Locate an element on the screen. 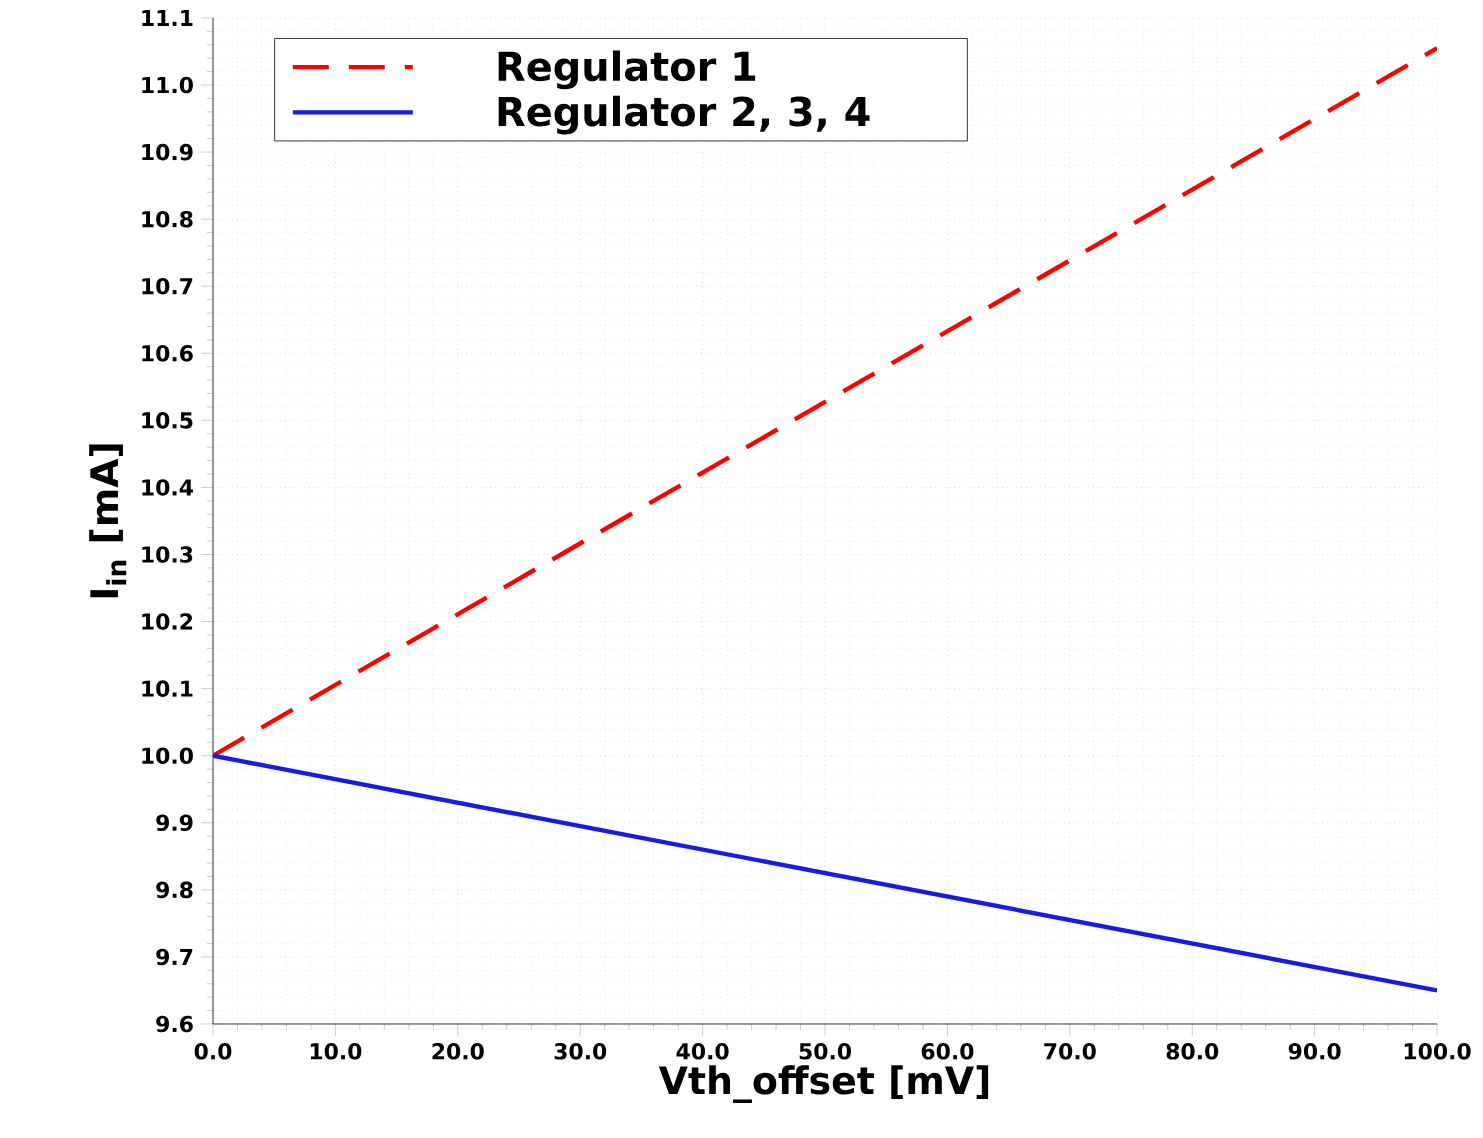  legend-label: Regulator 1 is located at coordinates (627, 70).